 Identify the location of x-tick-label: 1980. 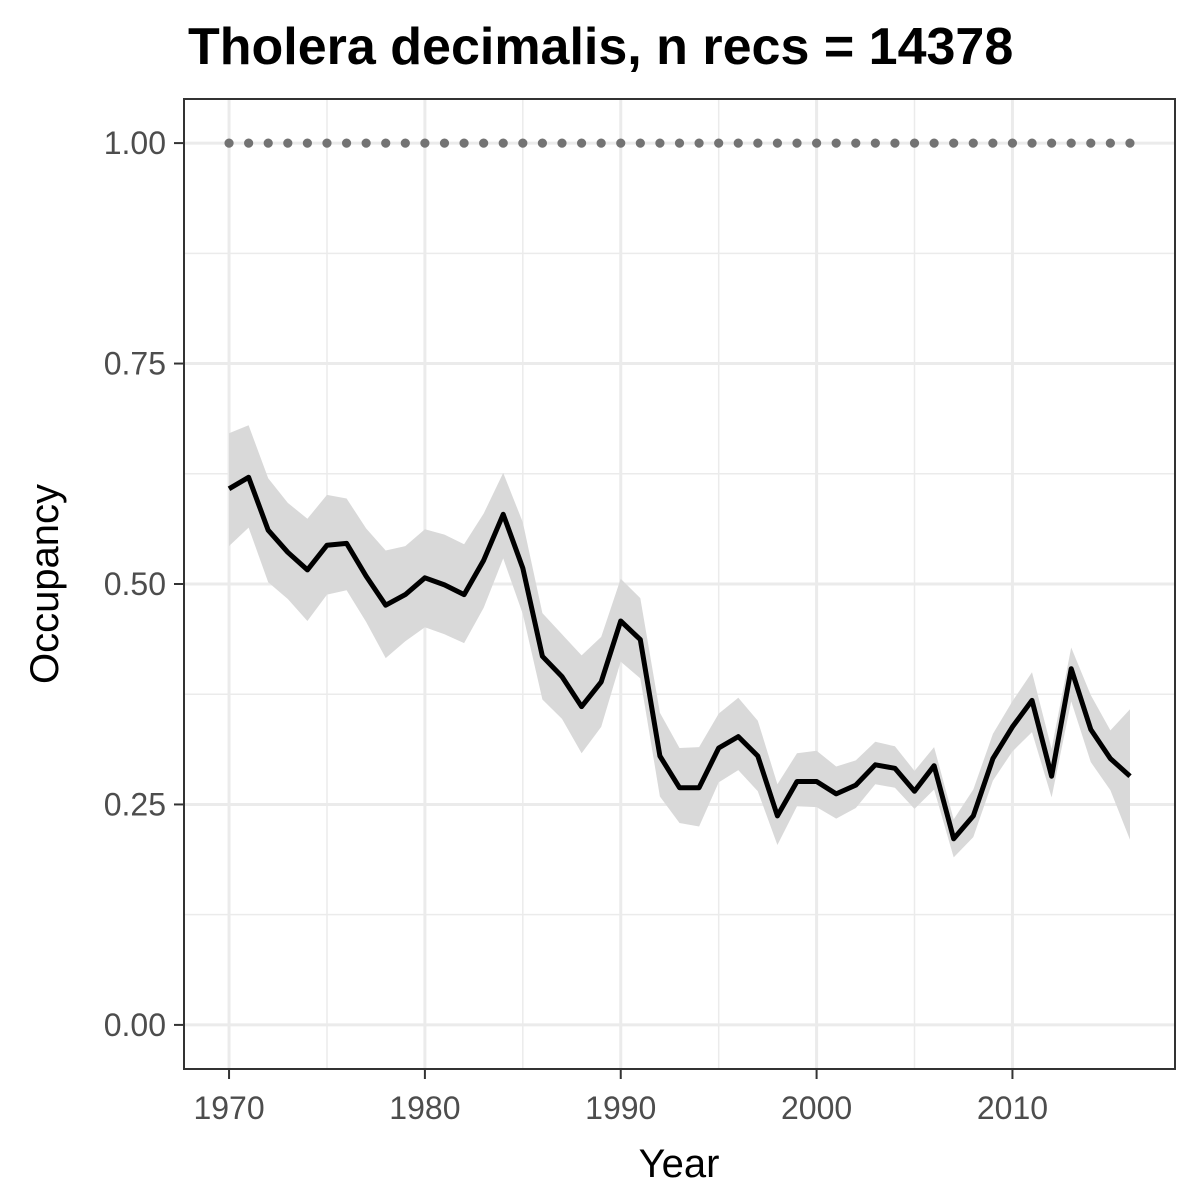
(424, 1108).